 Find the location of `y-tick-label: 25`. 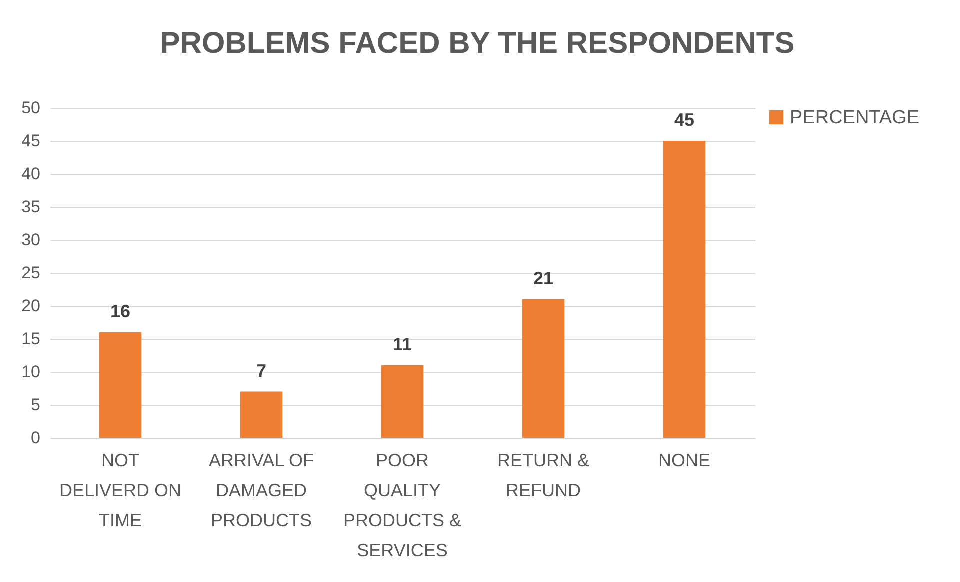

y-tick-label: 25 is located at coordinates (31, 273).